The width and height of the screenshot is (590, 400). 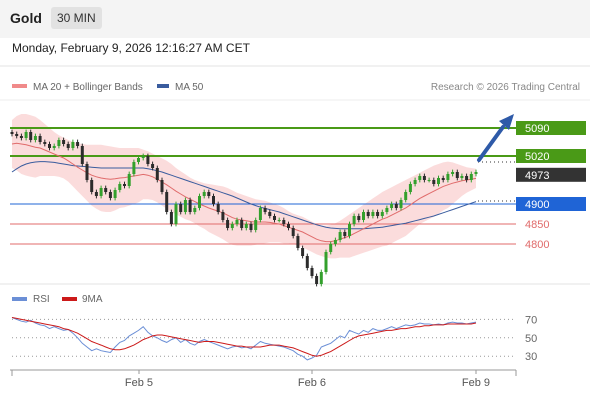 I want to click on x-tick-label: Feb 9, so click(x=476, y=383).